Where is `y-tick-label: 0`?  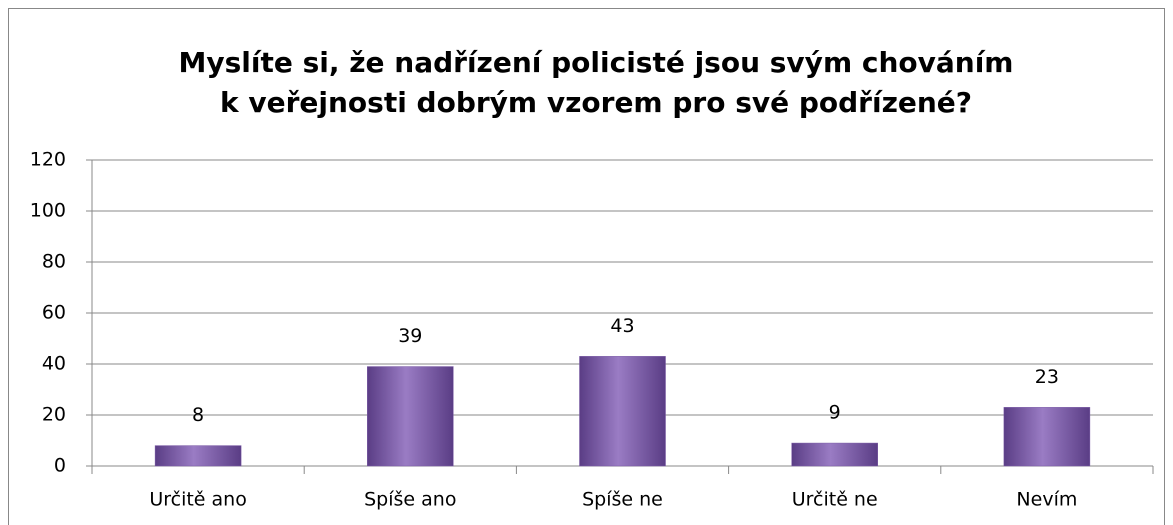
y-tick-label: 0 is located at coordinates (60, 466).